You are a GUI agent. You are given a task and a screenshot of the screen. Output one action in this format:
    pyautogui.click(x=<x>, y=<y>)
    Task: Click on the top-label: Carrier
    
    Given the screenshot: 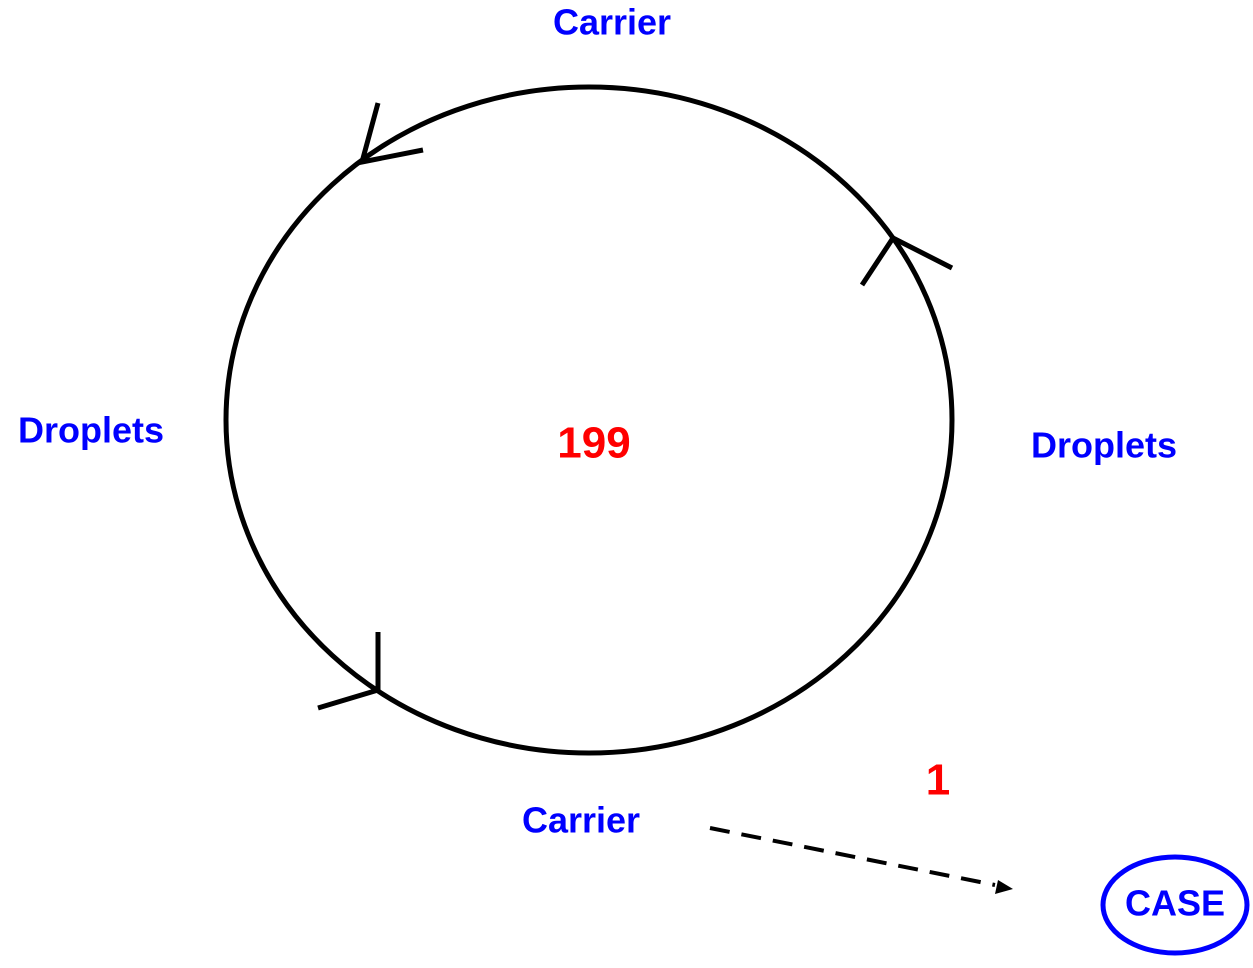 What is the action you would take?
    pyautogui.click(x=612, y=22)
    